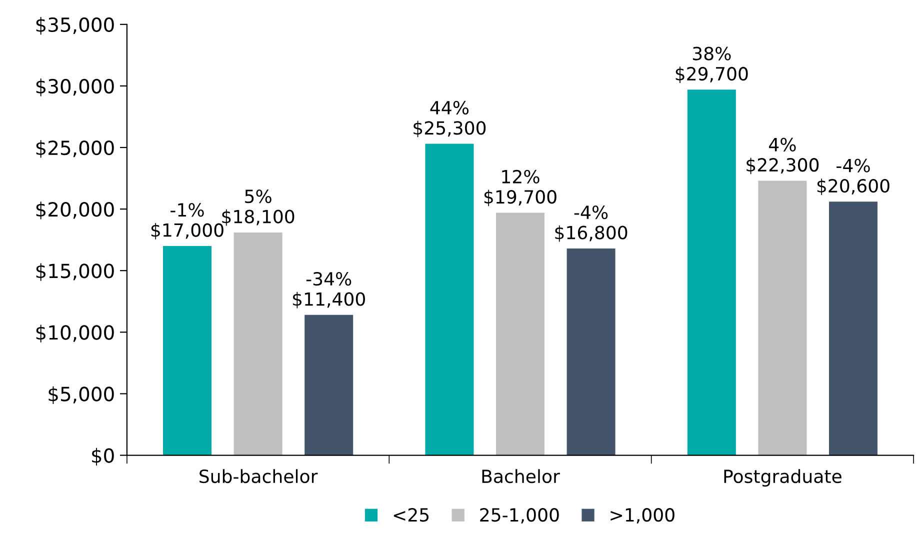 Image resolution: width=920 pixels, height=542 pixels. I want to click on y-tick-label: $15,000, so click(75, 272).